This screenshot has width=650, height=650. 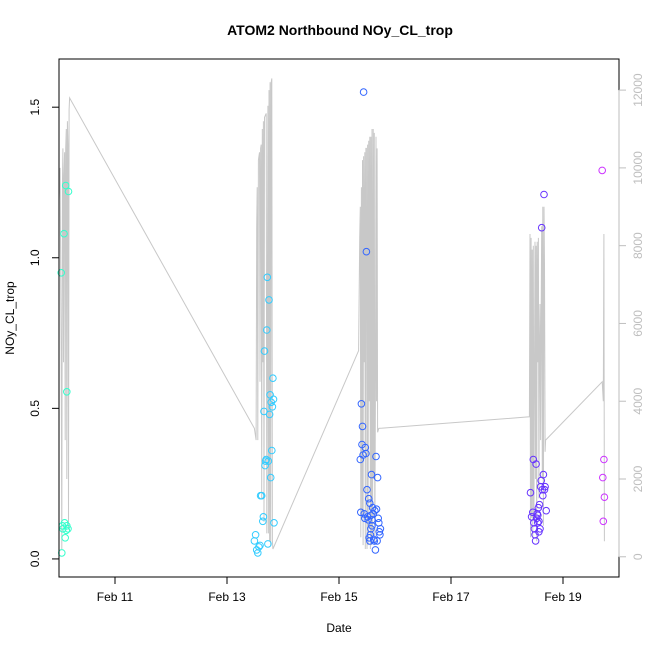 I want to click on y2-tick-label: 8000, so click(x=638, y=245).